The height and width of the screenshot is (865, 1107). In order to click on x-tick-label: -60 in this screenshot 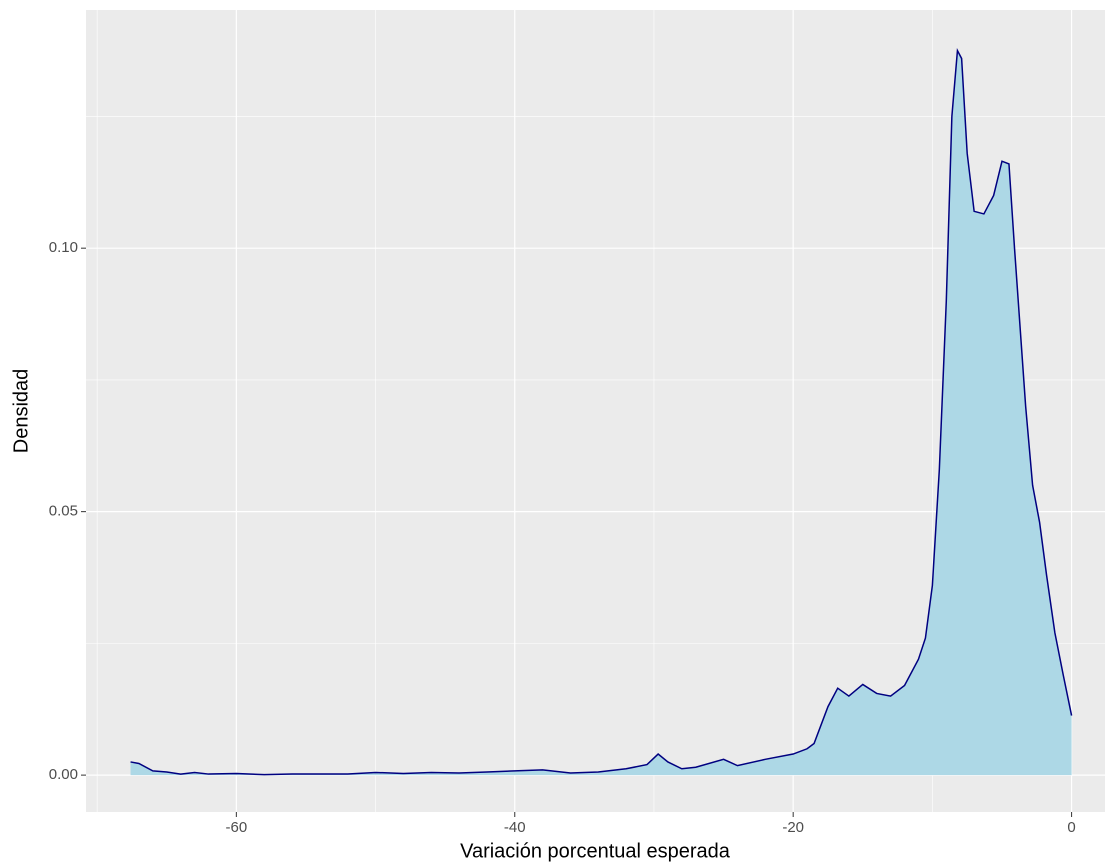, I will do `click(237, 827)`.